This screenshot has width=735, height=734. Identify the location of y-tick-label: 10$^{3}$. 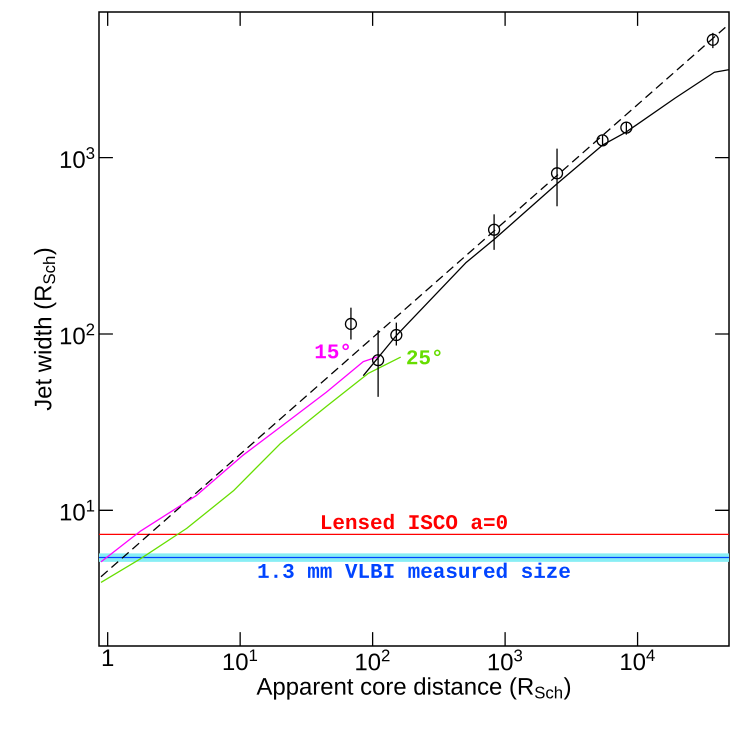
(77, 157).